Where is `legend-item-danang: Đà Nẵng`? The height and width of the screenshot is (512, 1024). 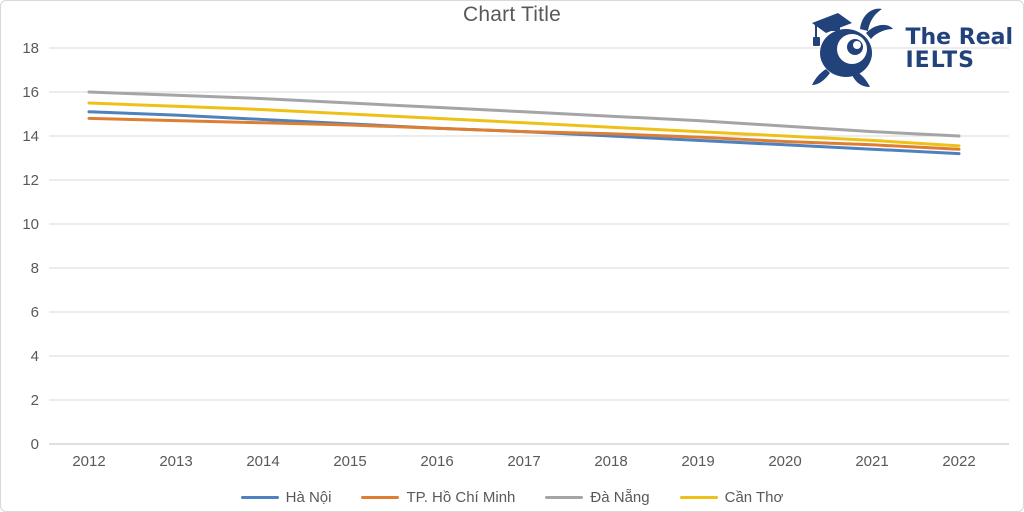
legend-item-danang: Đà Nẵng is located at coordinates (597, 497).